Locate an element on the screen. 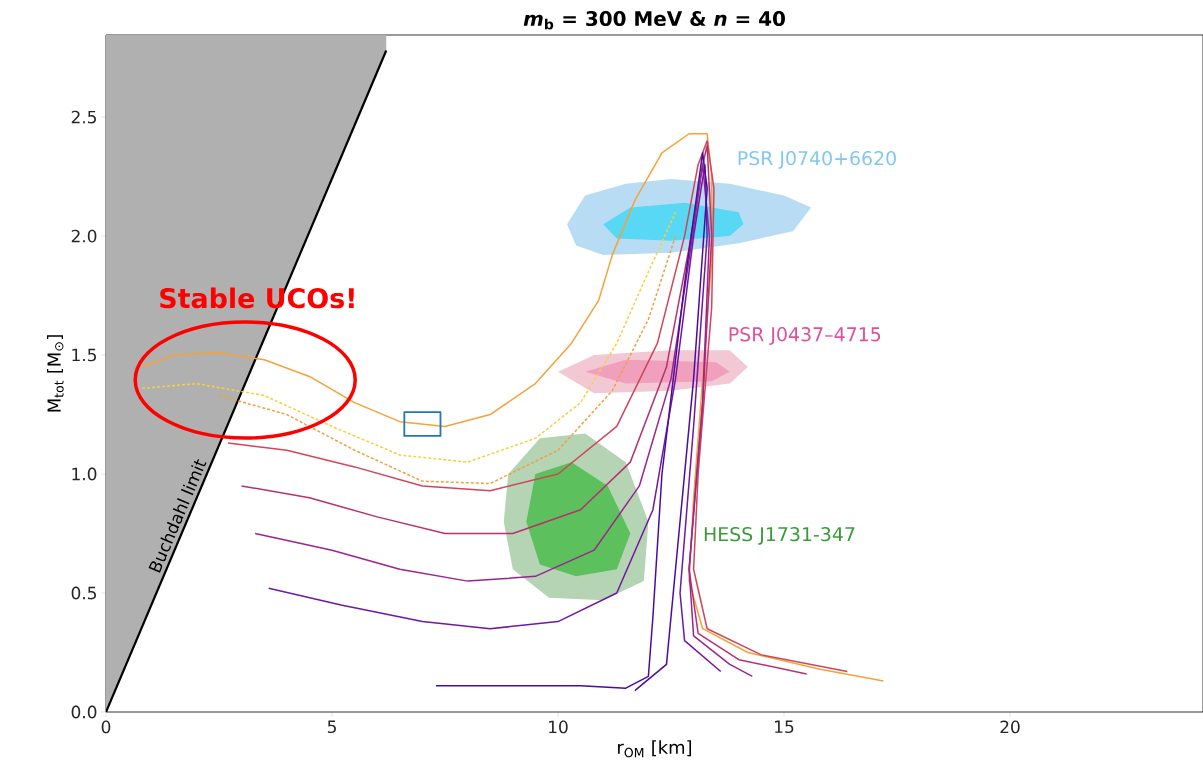 The image size is (1203, 776). annotation: PSR J0740+6620 is located at coordinates (817, 160).